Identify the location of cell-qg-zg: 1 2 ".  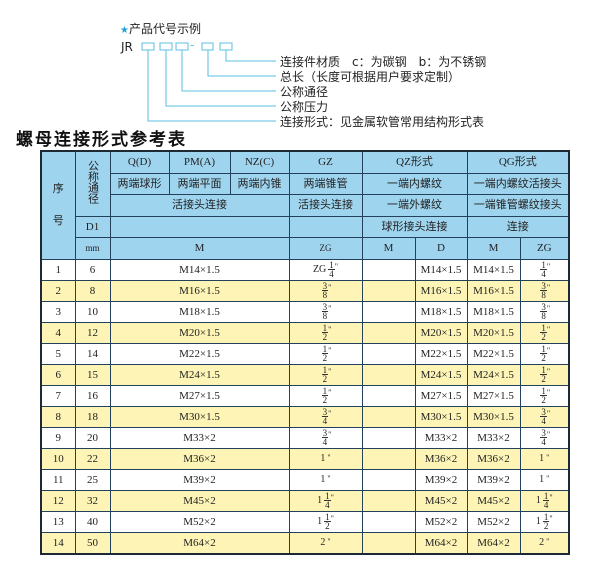
(544, 374).